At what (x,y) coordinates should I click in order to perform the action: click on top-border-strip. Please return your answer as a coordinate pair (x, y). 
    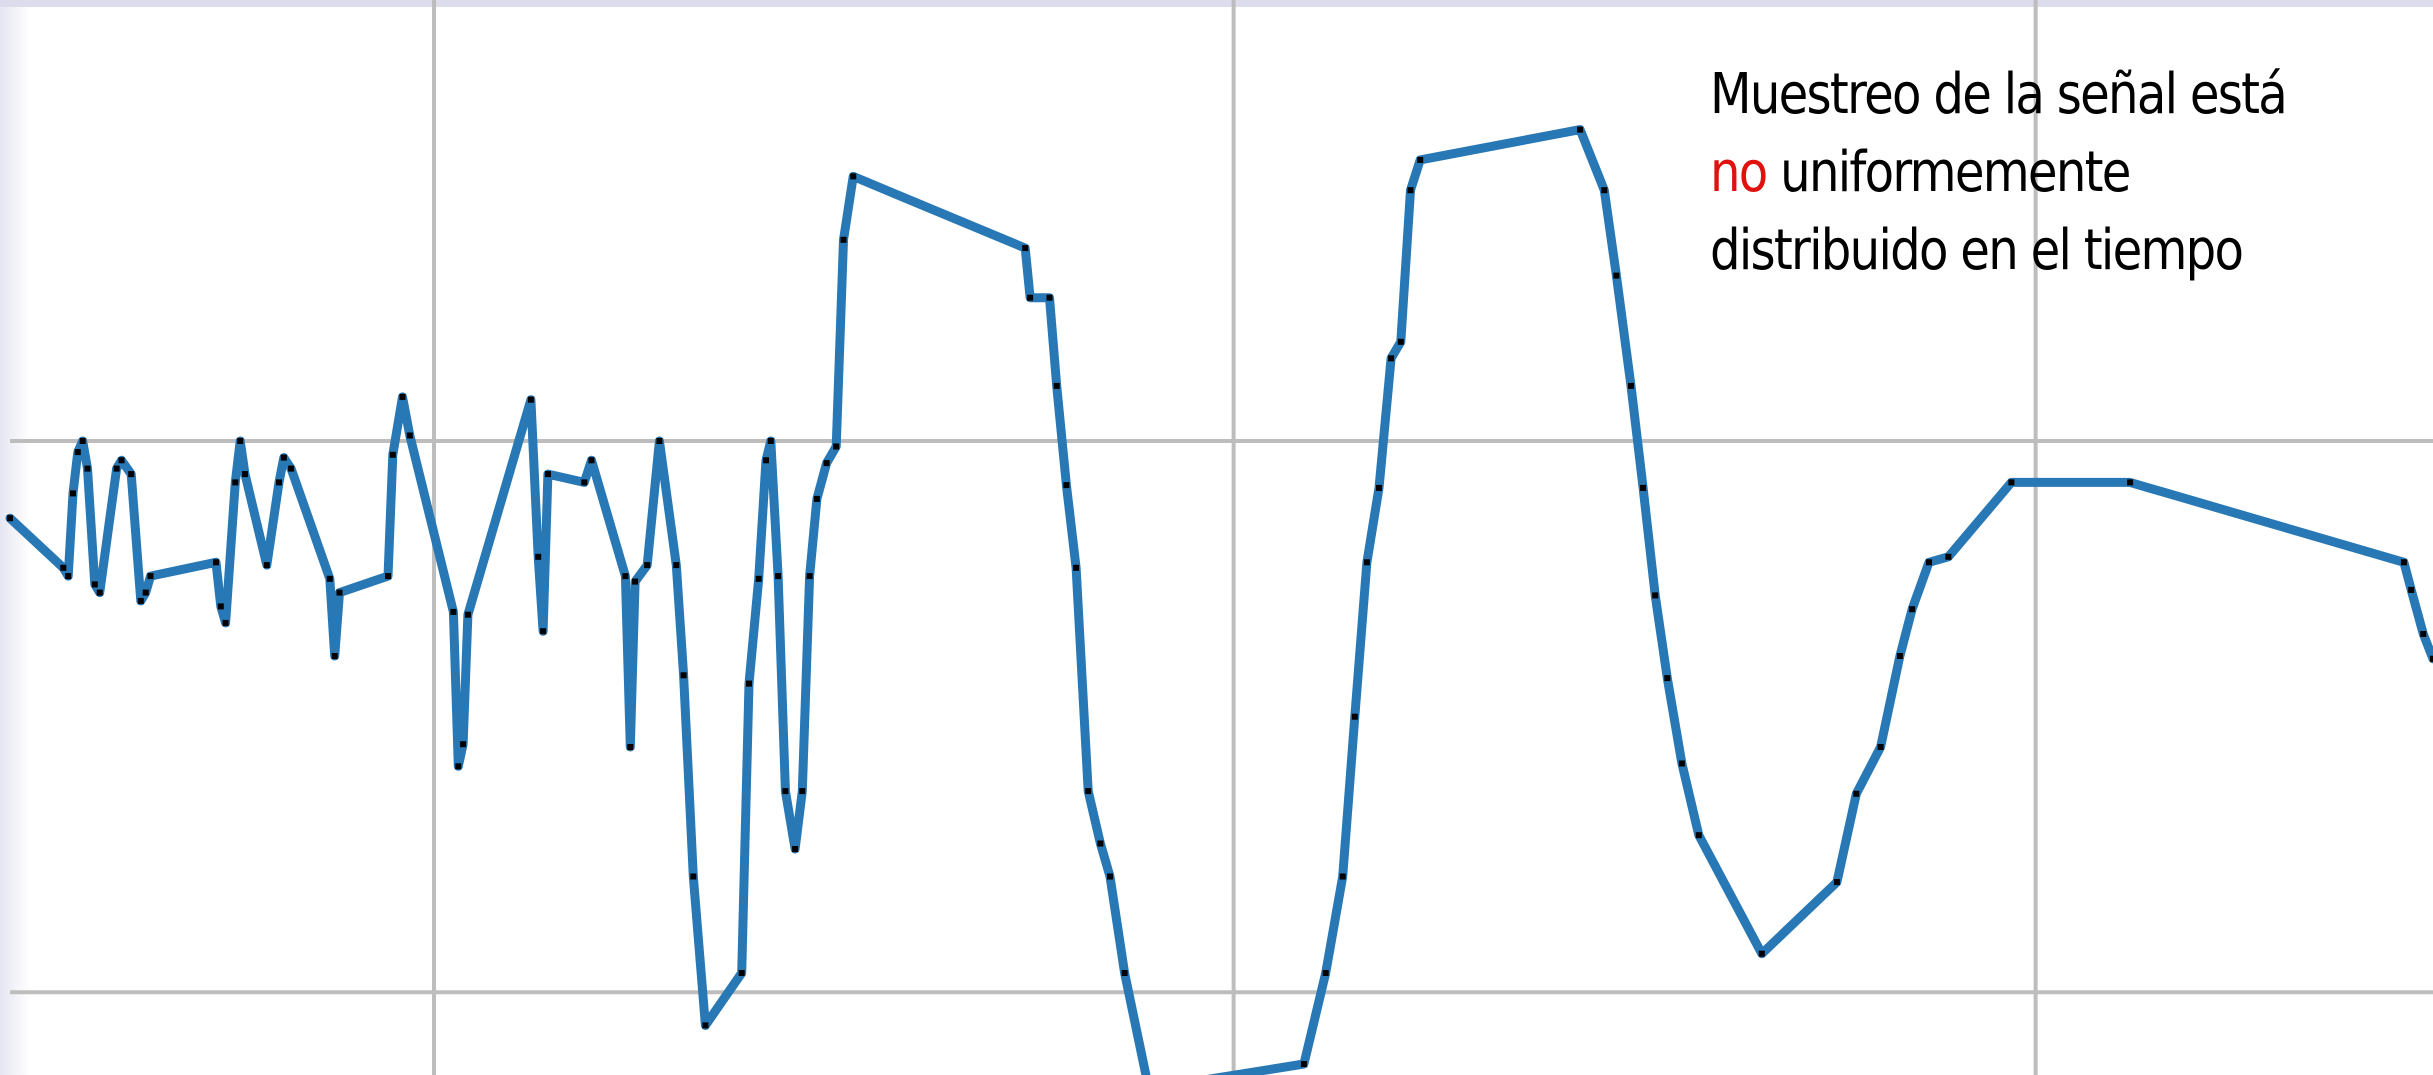
    Looking at the image, I should click on (1216, 3).